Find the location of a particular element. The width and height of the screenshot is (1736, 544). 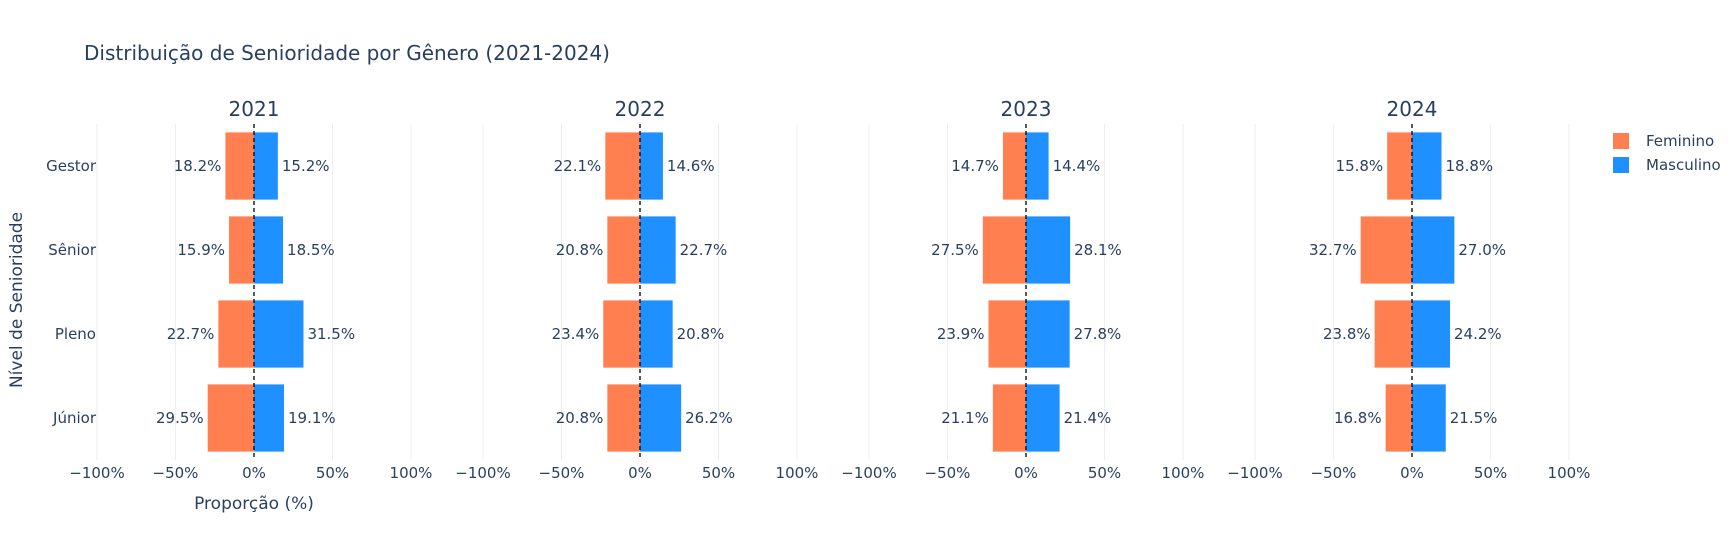

legend-item-feminino: Feminino is located at coordinates (1663, 141).